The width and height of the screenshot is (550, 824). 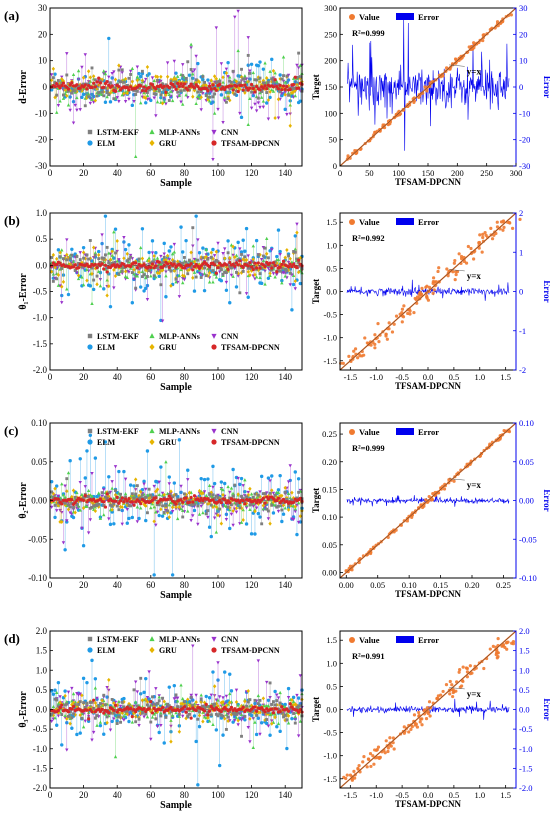 What do you see at coordinates (505, 377) in the screenshot?
I see `x-tick-label: 1.5` at bounding box center [505, 377].